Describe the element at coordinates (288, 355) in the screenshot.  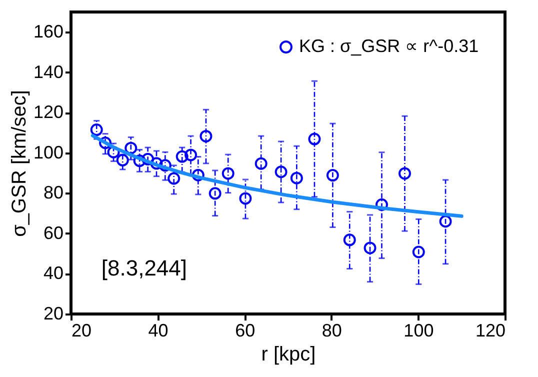
I see `x-axis-title: r [kpc]` at that location.